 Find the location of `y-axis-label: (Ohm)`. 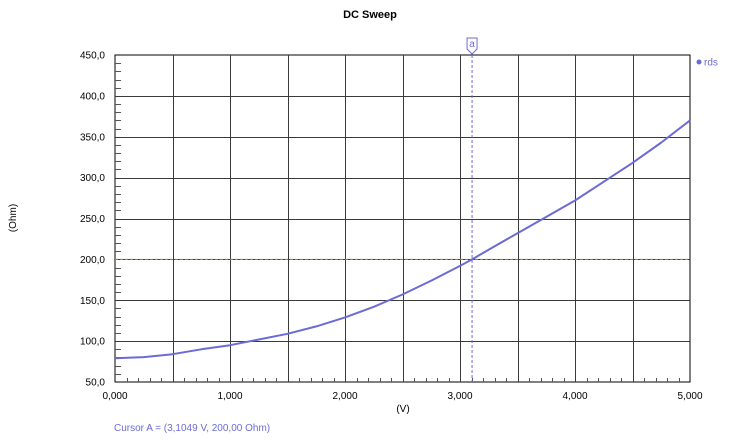

y-axis-label: (Ohm) is located at coordinates (13, 218).